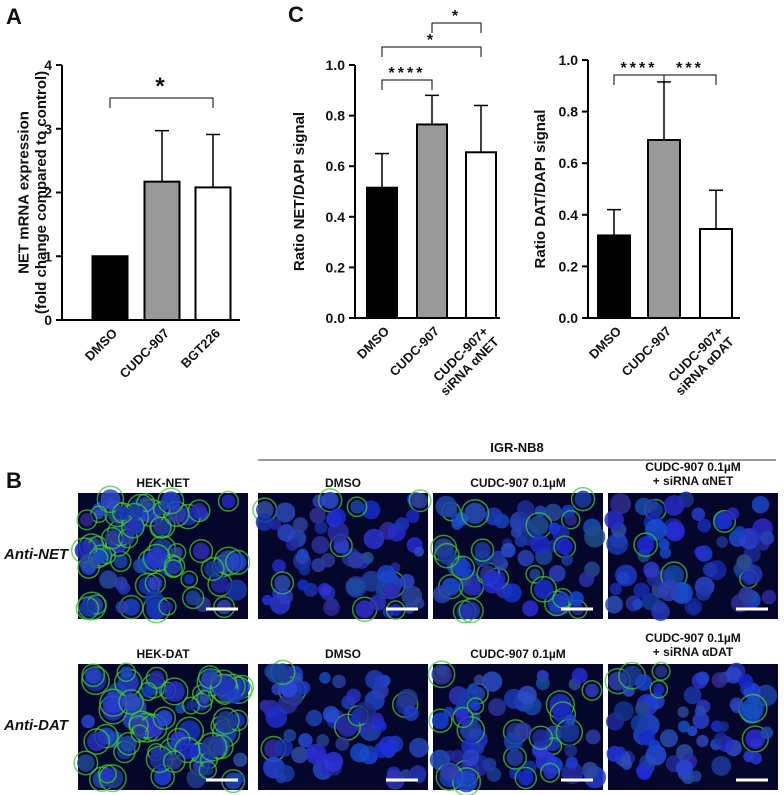 Image resolution: width=784 pixels, height=795 pixels. What do you see at coordinates (343, 483) in the screenshot?
I see `image-title: DMSO` at bounding box center [343, 483].